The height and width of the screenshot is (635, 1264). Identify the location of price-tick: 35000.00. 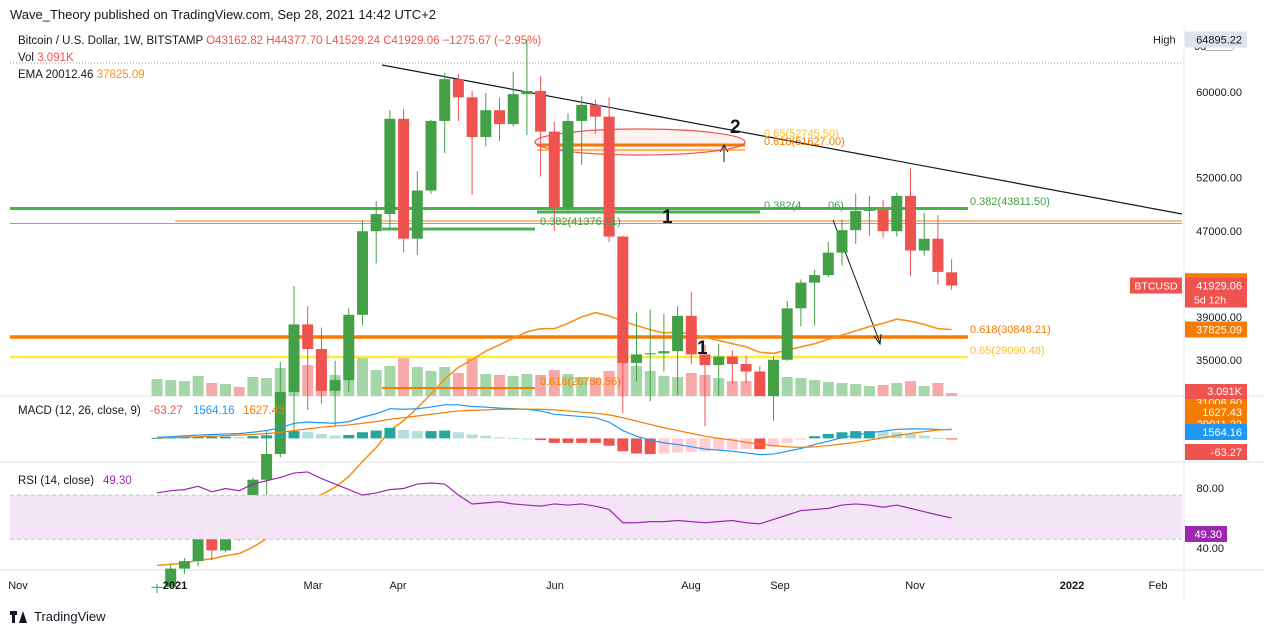
(1219, 361).